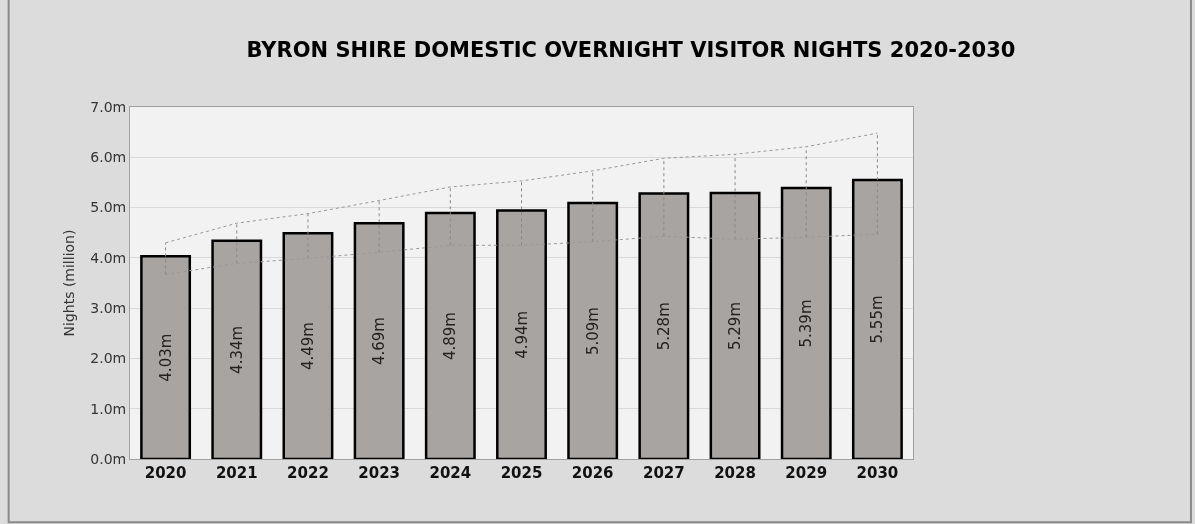 This screenshot has height=524, width=1195. I want to click on data-label: 4.03m, so click(165, 357).